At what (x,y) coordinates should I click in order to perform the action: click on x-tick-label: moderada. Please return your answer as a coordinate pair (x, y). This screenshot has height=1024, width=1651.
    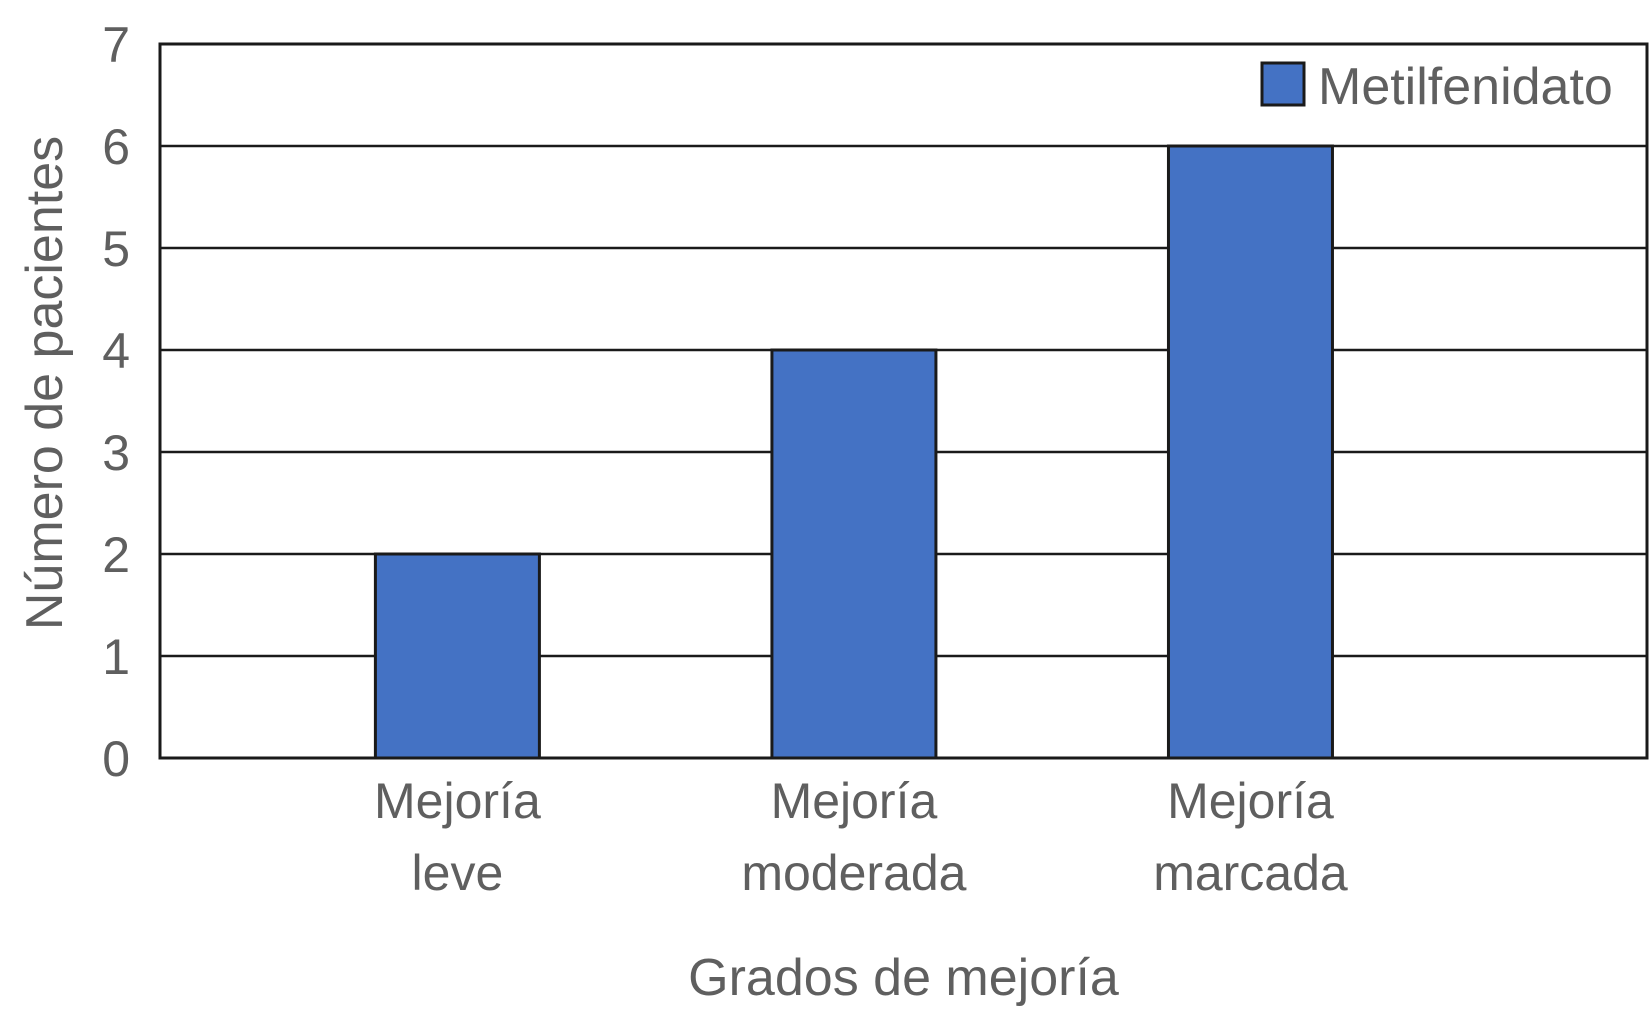
    Looking at the image, I should click on (853, 873).